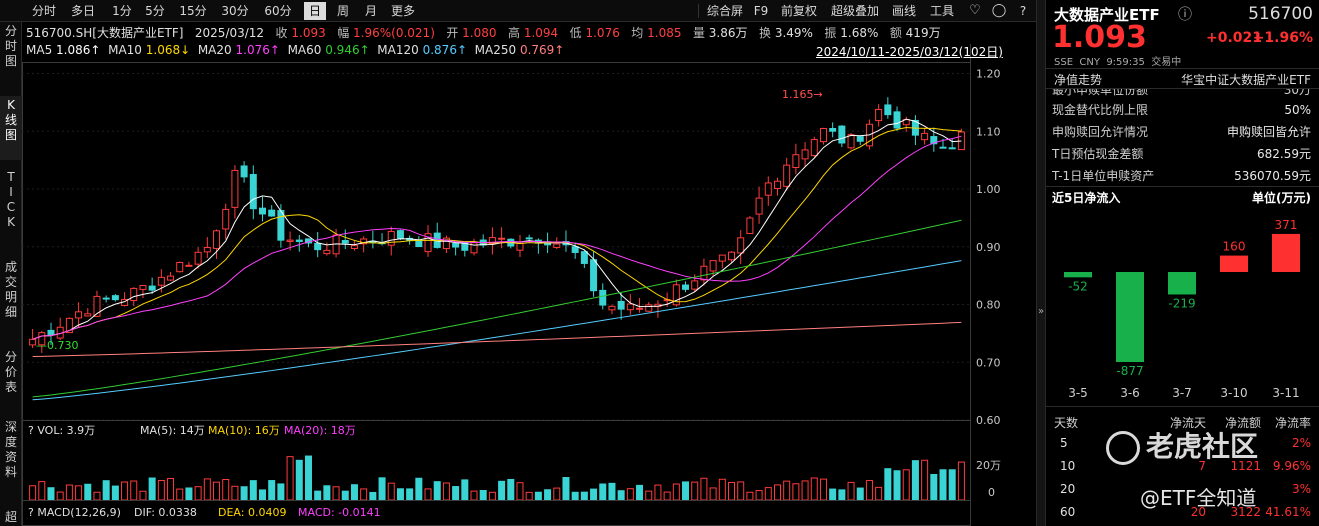 The width and height of the screenshot is (1319, 526). Describe the element at coordinates (975, 10) in the screenshot. I see `heart-icon: ♡` at that location.